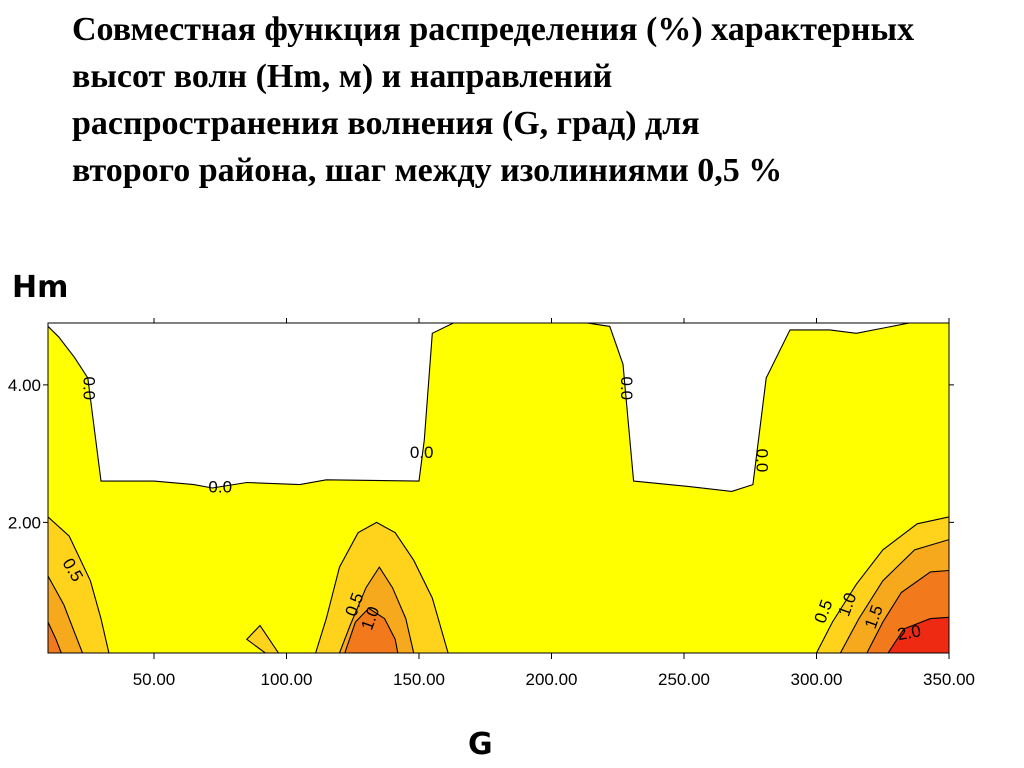 This screenshot has width=1024, height=768. Describe the element at coordinates (371, 630) in the screenshot. I see `isoline-1.5-1` at that location.